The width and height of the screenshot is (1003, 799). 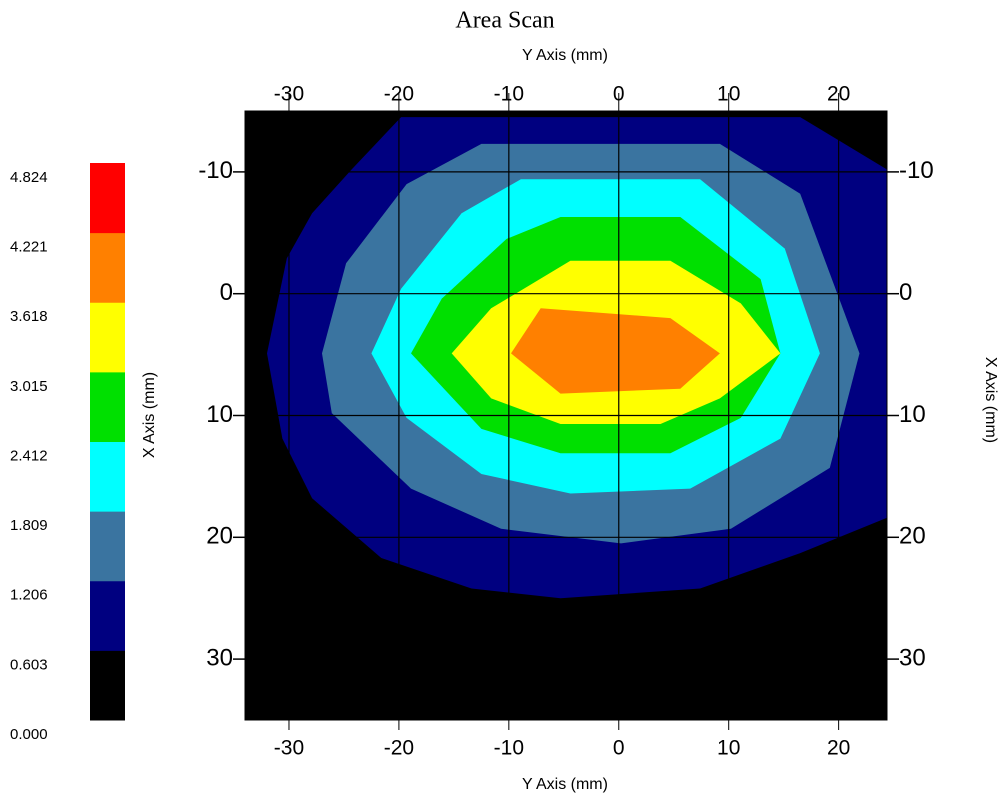 I want to click on colorbar-label: 1.809, so click(x=29, y=525).